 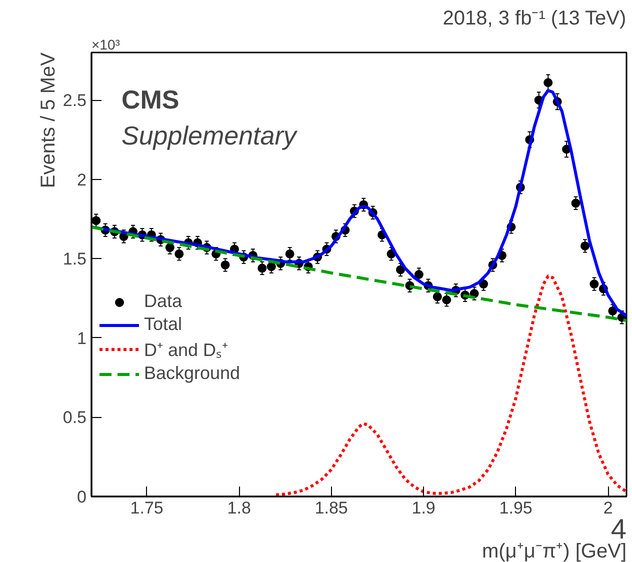 I want to click on x-tick-label: 1.75, so click(x=147, y=508).